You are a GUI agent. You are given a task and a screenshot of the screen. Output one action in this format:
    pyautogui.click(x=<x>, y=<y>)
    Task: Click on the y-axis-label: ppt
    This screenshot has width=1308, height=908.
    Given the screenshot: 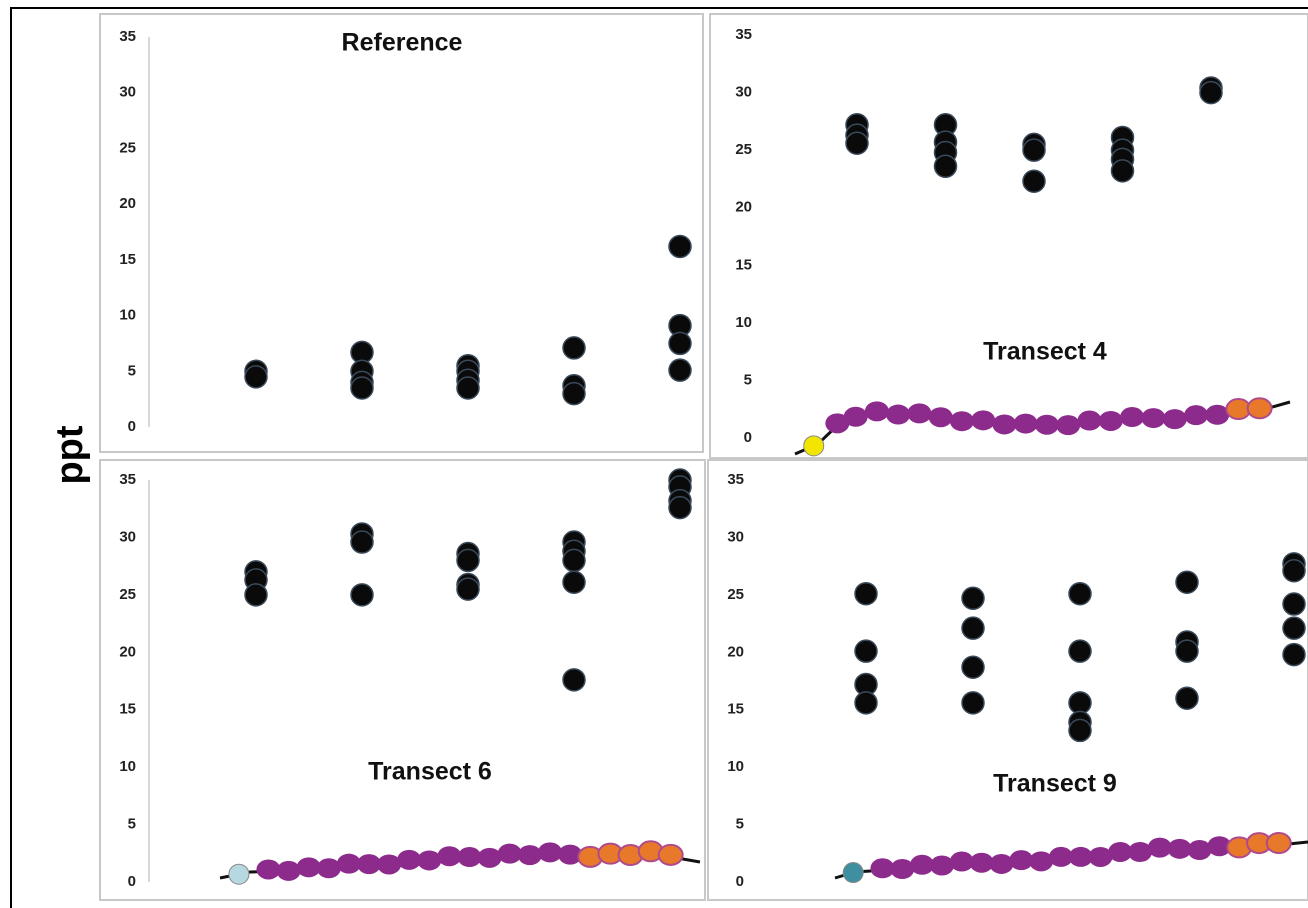 What is the action you would take?
    pyautogui.click(x=70, y=454)
    